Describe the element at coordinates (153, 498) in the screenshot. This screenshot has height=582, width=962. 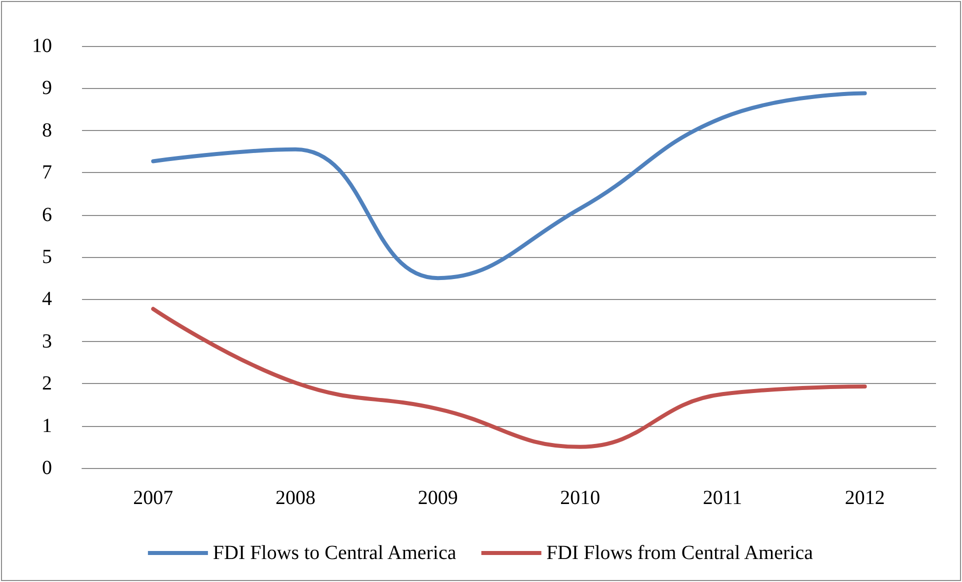
I see `x-tick-label: 2007` at that location.